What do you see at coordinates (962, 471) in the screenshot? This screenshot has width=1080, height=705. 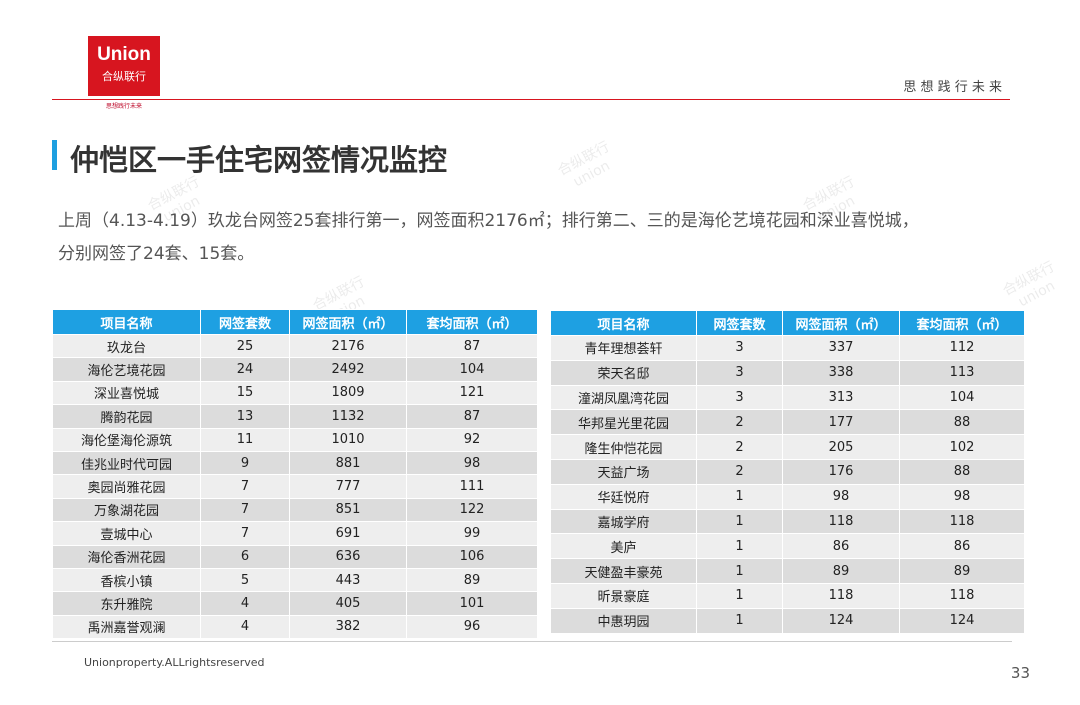 I see `table-cell: 88` at bounding box center [962, 471].